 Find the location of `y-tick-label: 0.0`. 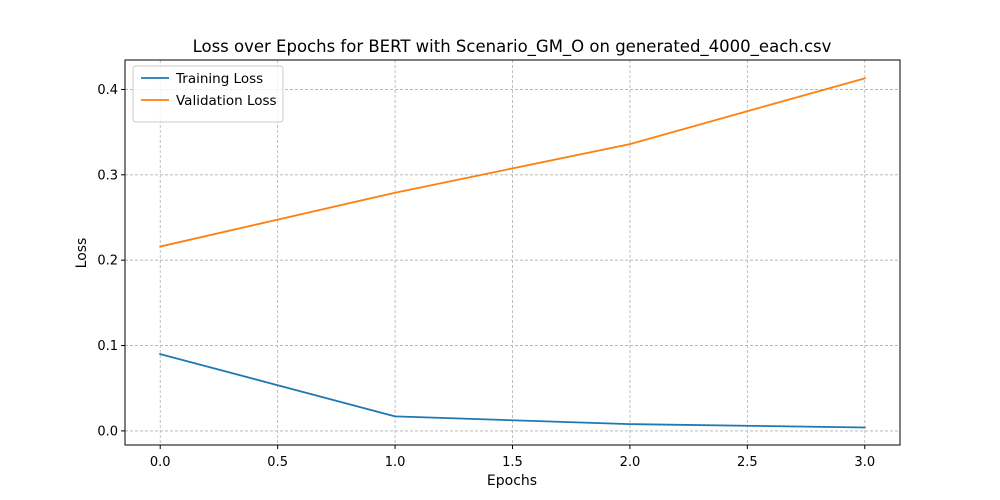

y-tick-label: 0.0 is located at coordinates (107, 431).